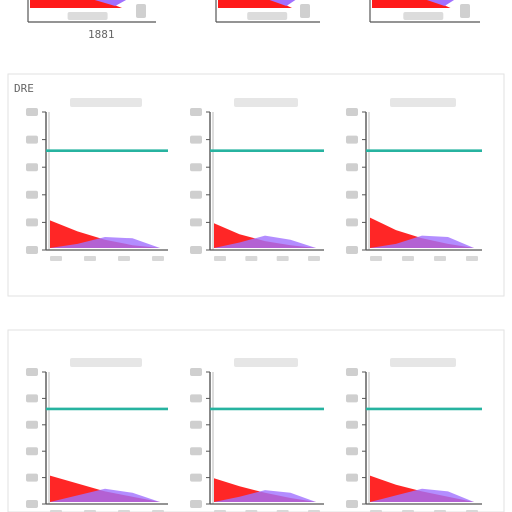 The width and height of the screenshot is (512, 512). I want to click on section-label: DRE, so click(24, 88).